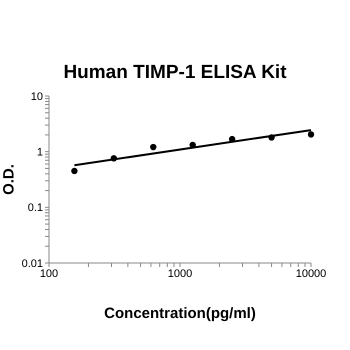  I want to click on x-tick-label: 100, so click(49, 274).